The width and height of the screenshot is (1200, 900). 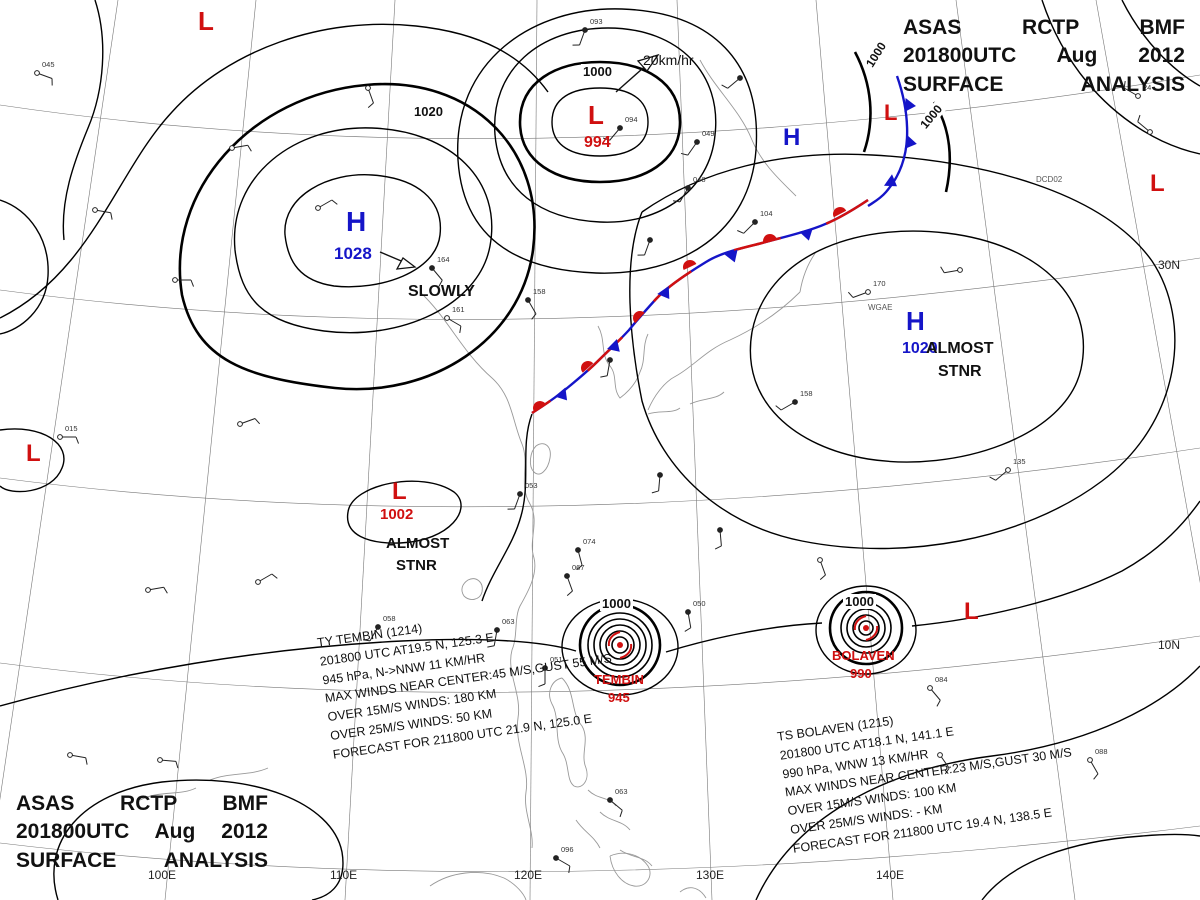 What do you see at coordinates (941, 679) in the screenshot?
I see `svg-text: 084` at bounding box center [941, 679].